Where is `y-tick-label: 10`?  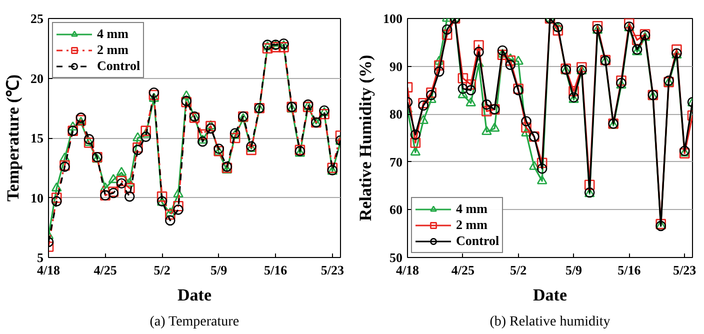 y-tick-label: 10 is located at coordinates (37, 198).